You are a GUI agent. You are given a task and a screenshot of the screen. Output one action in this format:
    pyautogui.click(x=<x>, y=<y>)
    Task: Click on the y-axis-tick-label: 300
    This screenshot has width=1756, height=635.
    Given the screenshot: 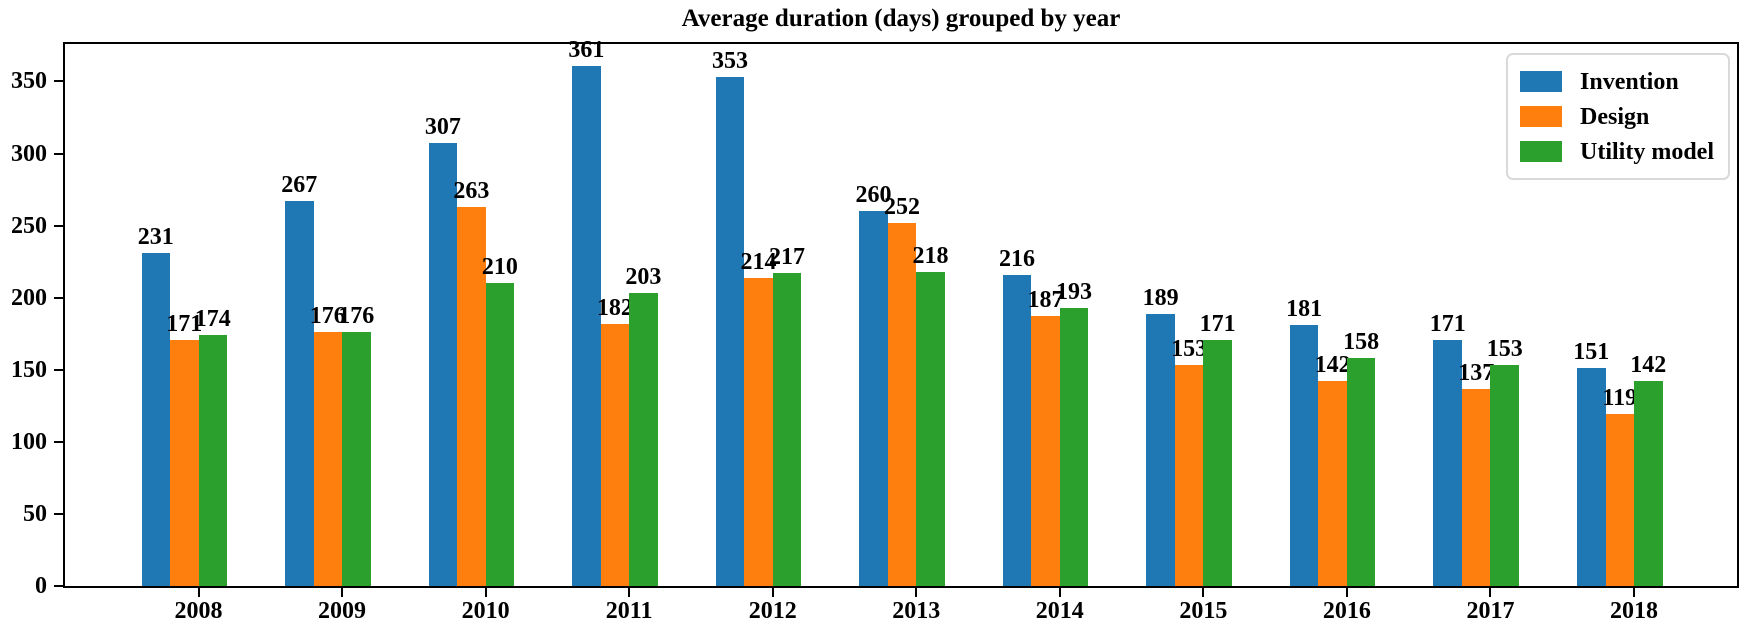 What is the action you would take?
    pyautogui.click(x=29, y=153)
    